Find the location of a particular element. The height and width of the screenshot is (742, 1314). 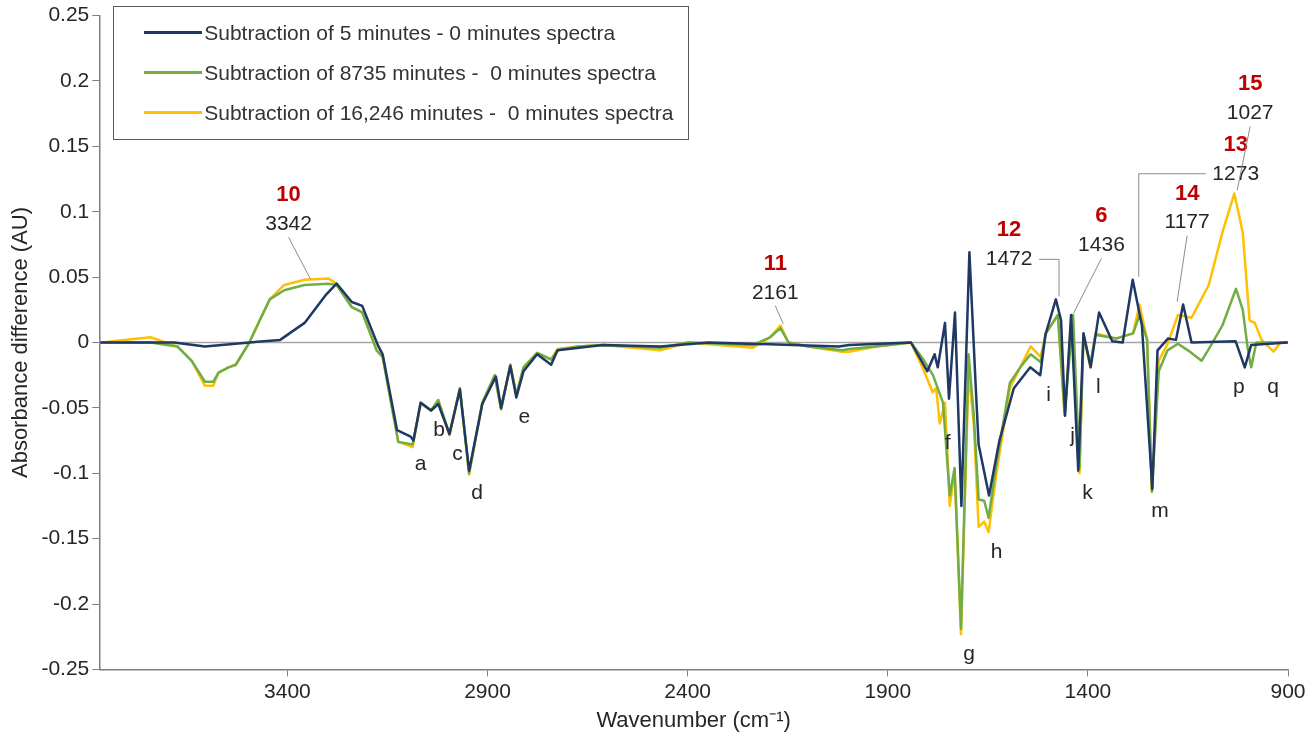

y-tick-label: 0 is located at coordinates (83, 341).